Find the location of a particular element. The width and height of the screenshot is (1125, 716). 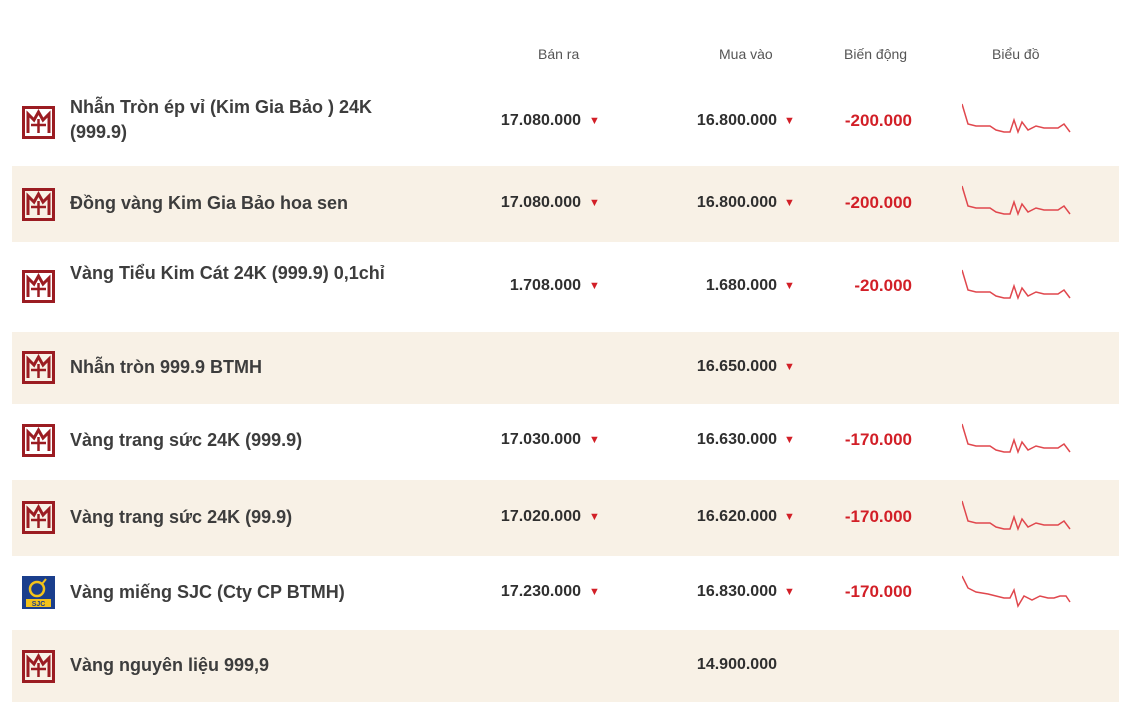

svg-text: SJC is located at coordinates (39, 604).